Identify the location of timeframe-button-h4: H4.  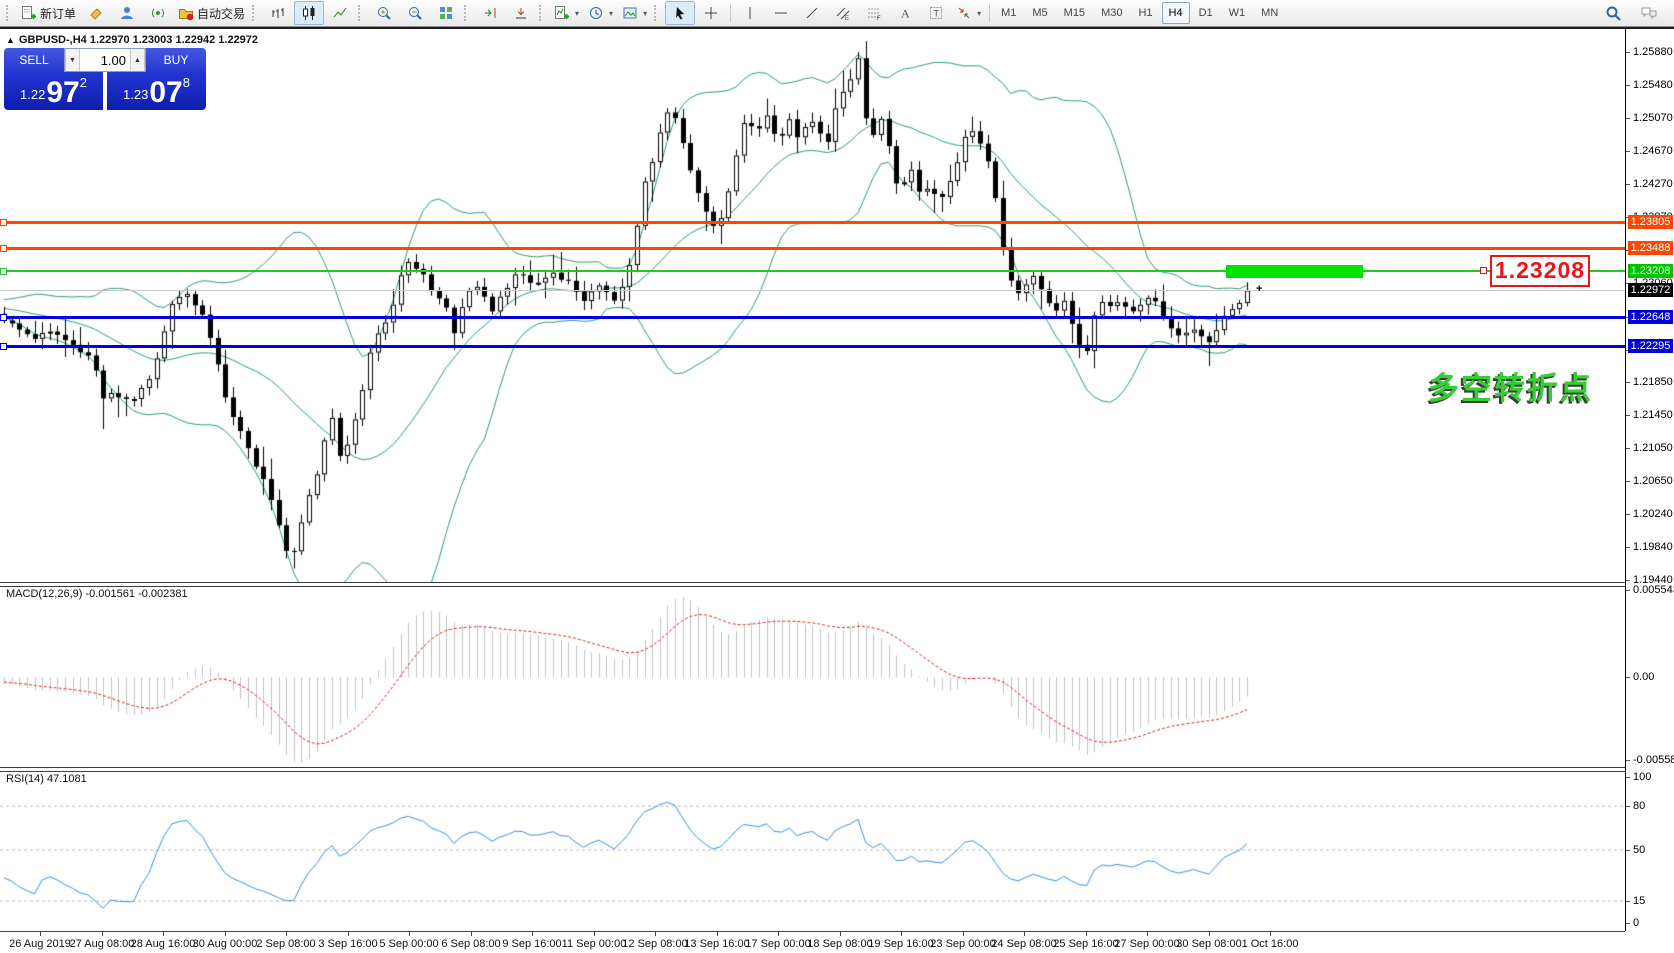
(1175, 13).